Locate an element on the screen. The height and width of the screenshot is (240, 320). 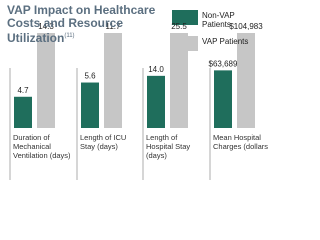
value-label: 4.7 is located at coordinates (23, 90).